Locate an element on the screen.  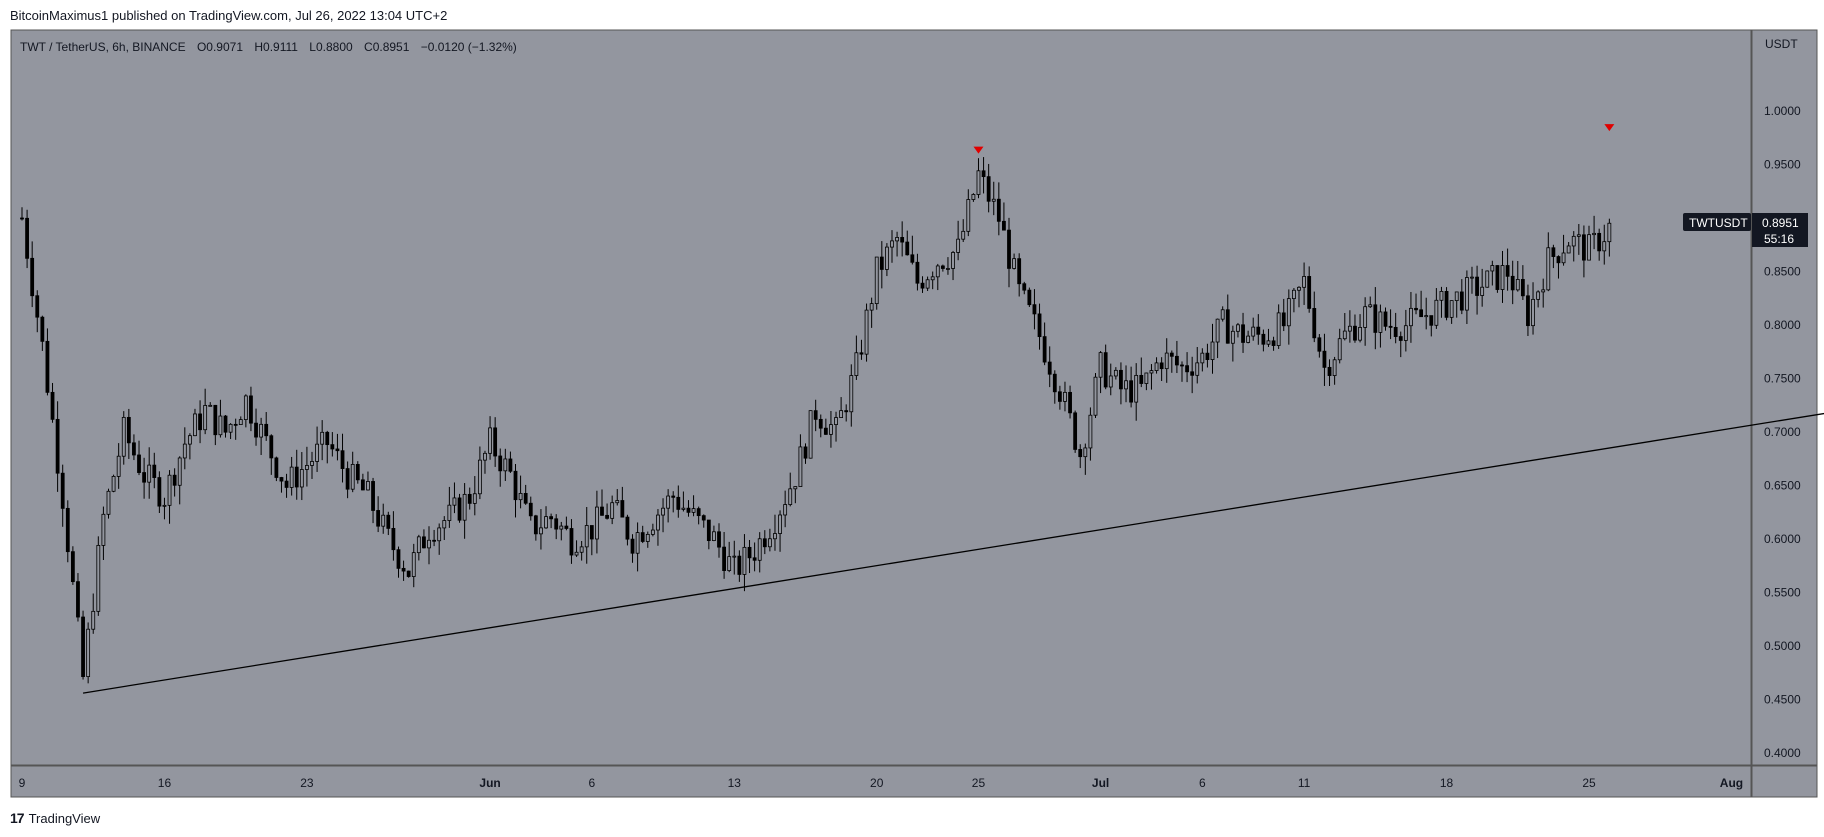
time-tick-label: Jul is located at coordinates (1100, 783).